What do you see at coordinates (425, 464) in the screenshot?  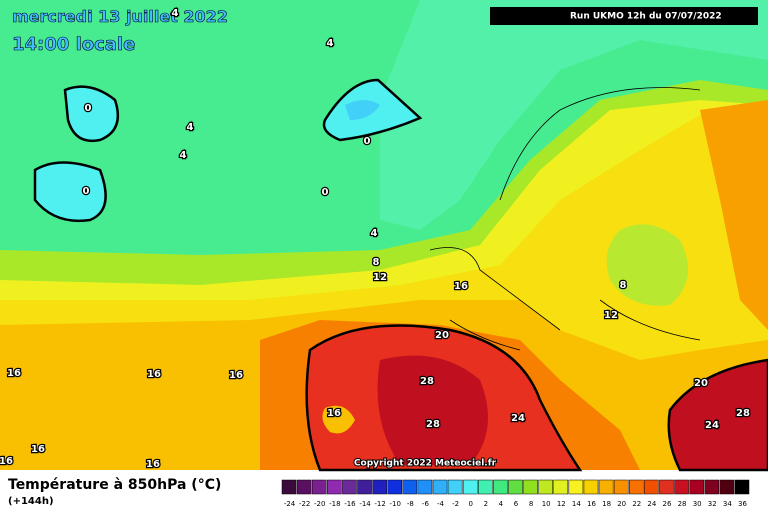 I see `copyright: Copyright 2022 Meteociel.fr` at bounding box center [425, 464].